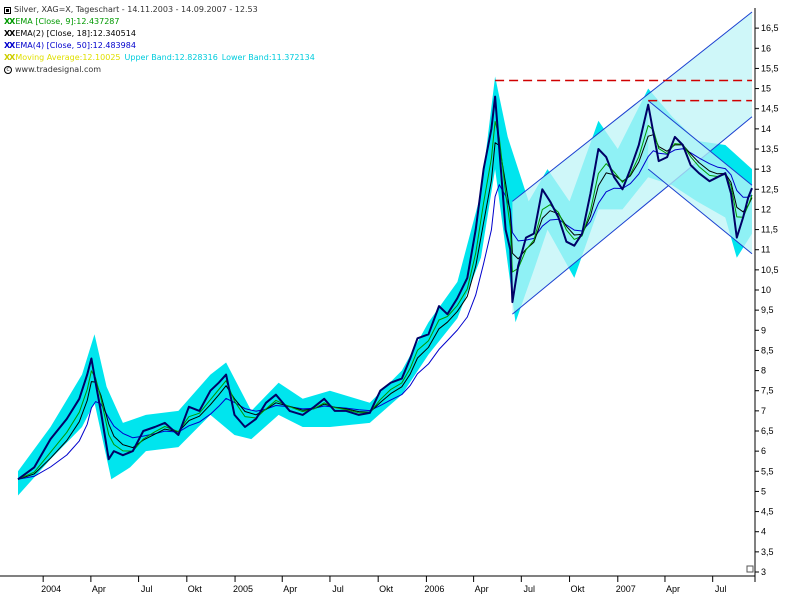  What do you see at coordinates (766, 169) in the screenshot?
I see `y-tick-label: 13` at bounding box center [766, 169].